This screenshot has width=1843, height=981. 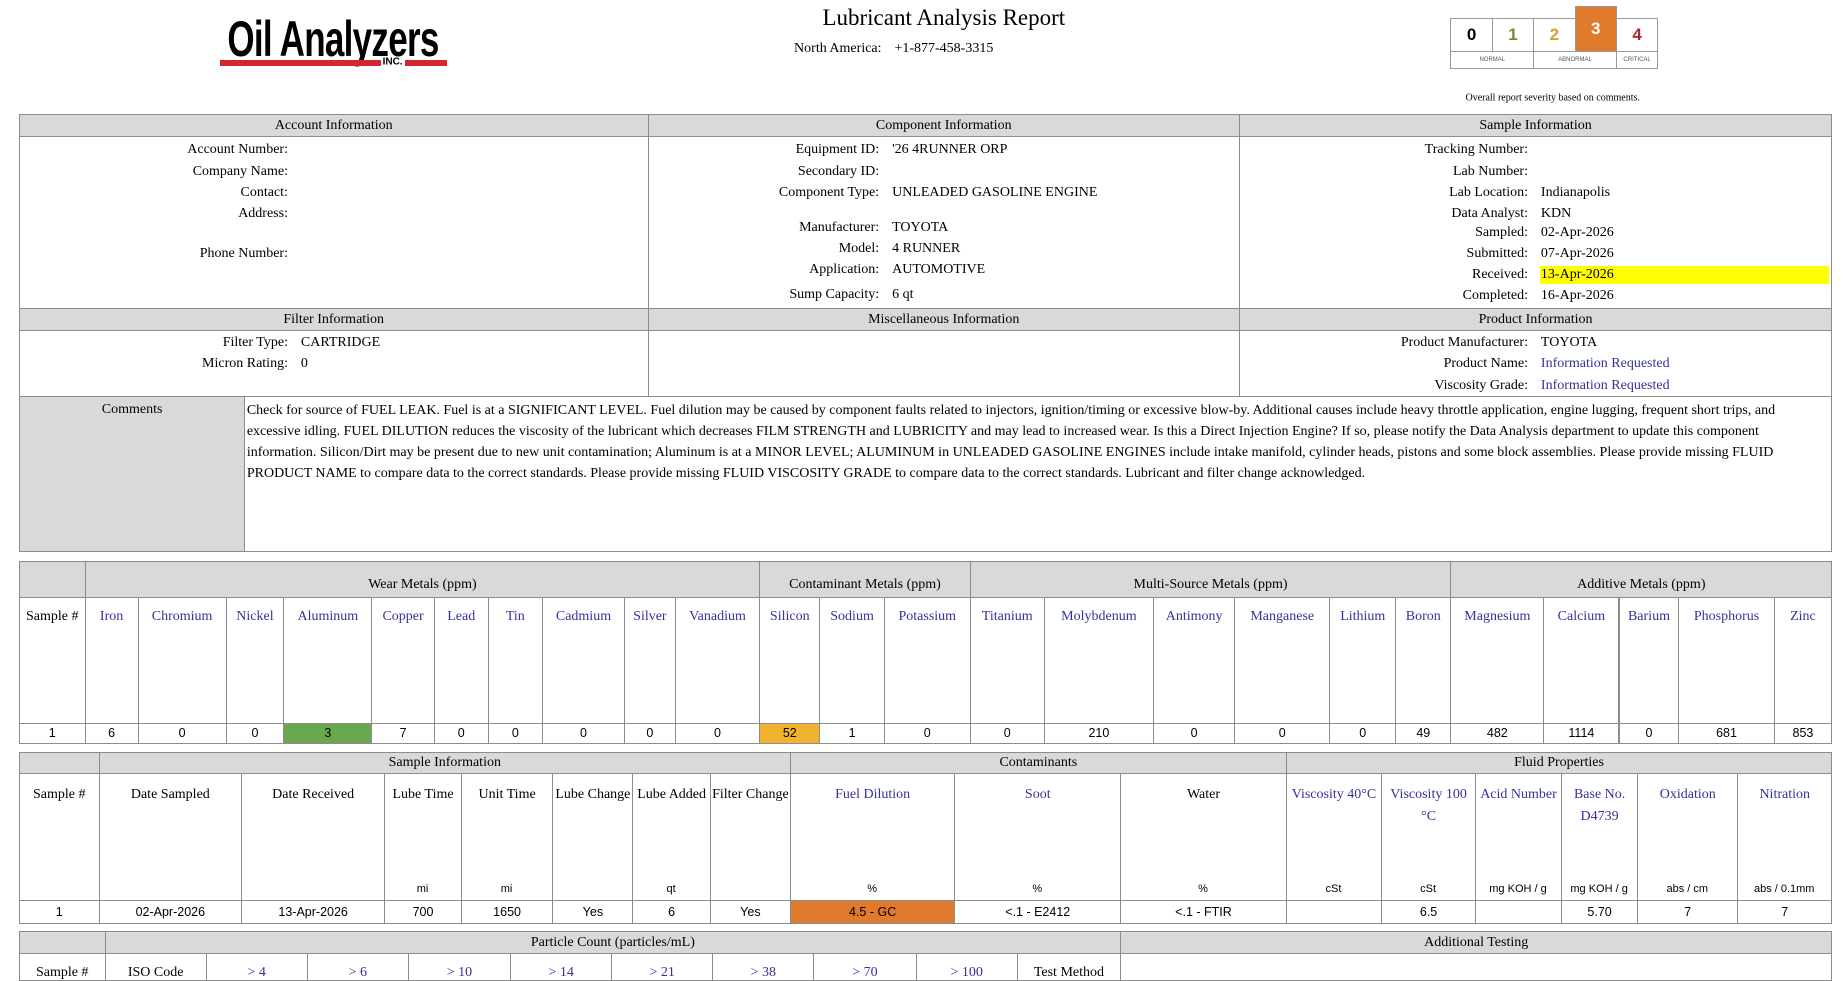 I want to click on field-label: Completed:, so click(x=1495, y=296).